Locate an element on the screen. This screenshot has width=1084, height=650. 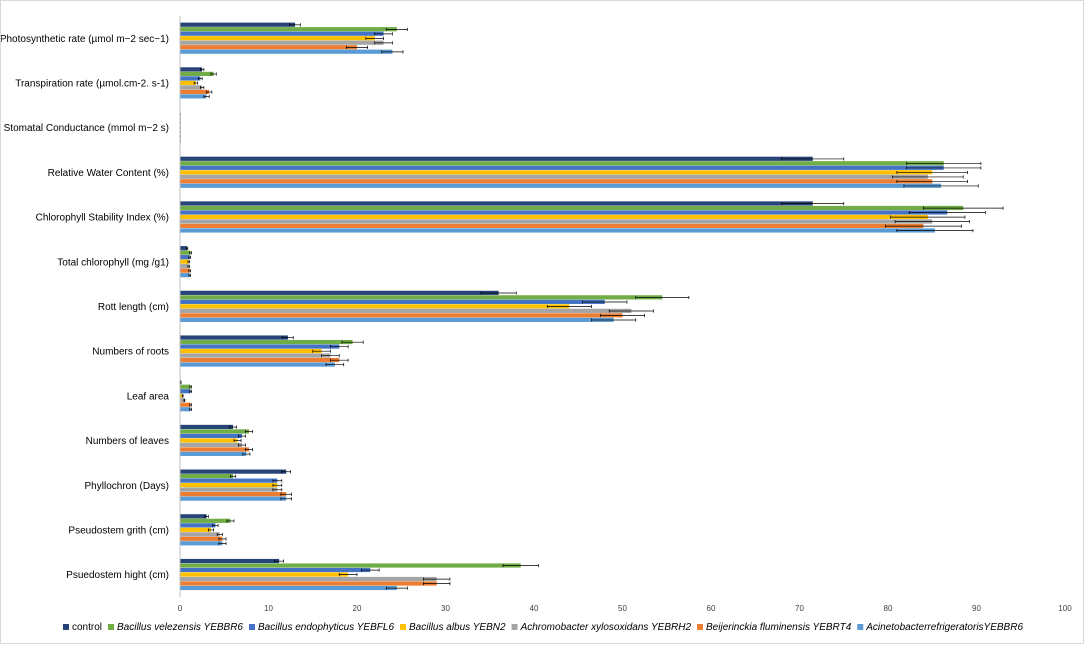
legend-item: AcinetobacterrefrigeratorisYEBBR6 is located at coordinates (940, 627).